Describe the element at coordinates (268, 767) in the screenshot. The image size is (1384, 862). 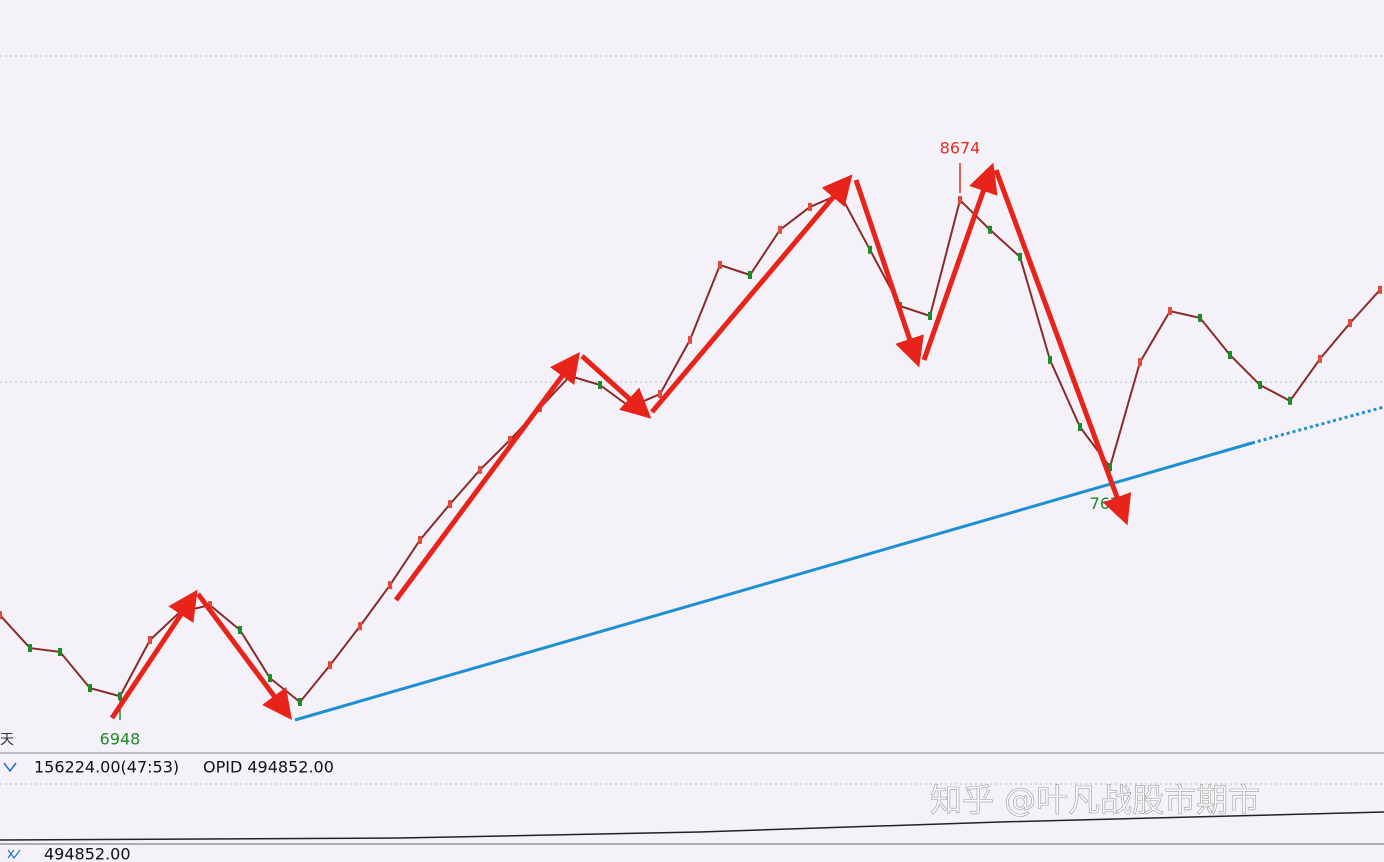
I see `indicator-opid: OPID 494852.00` at that location.